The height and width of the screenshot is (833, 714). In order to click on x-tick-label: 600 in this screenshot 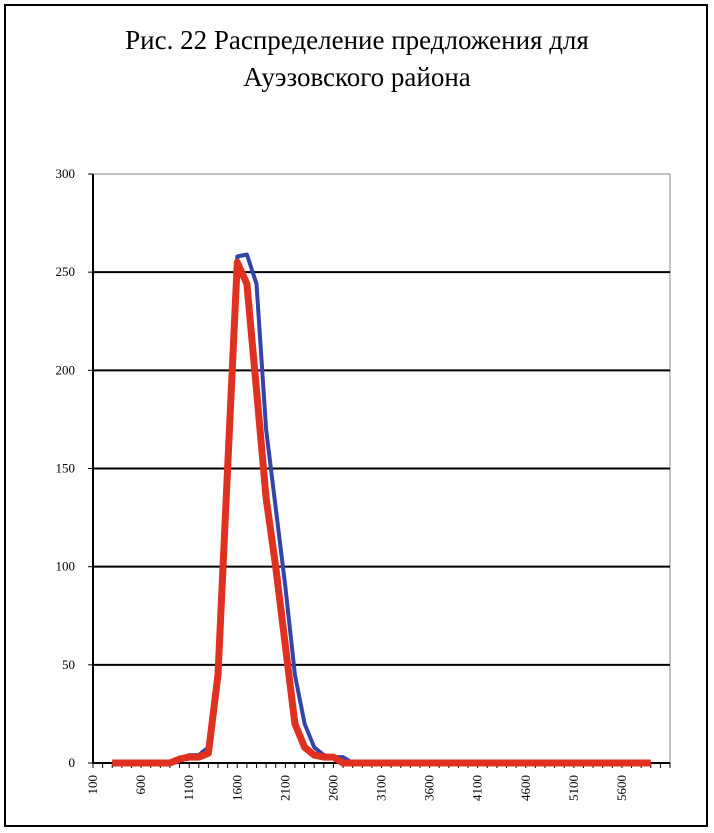, I will do `click(140, 785)`.